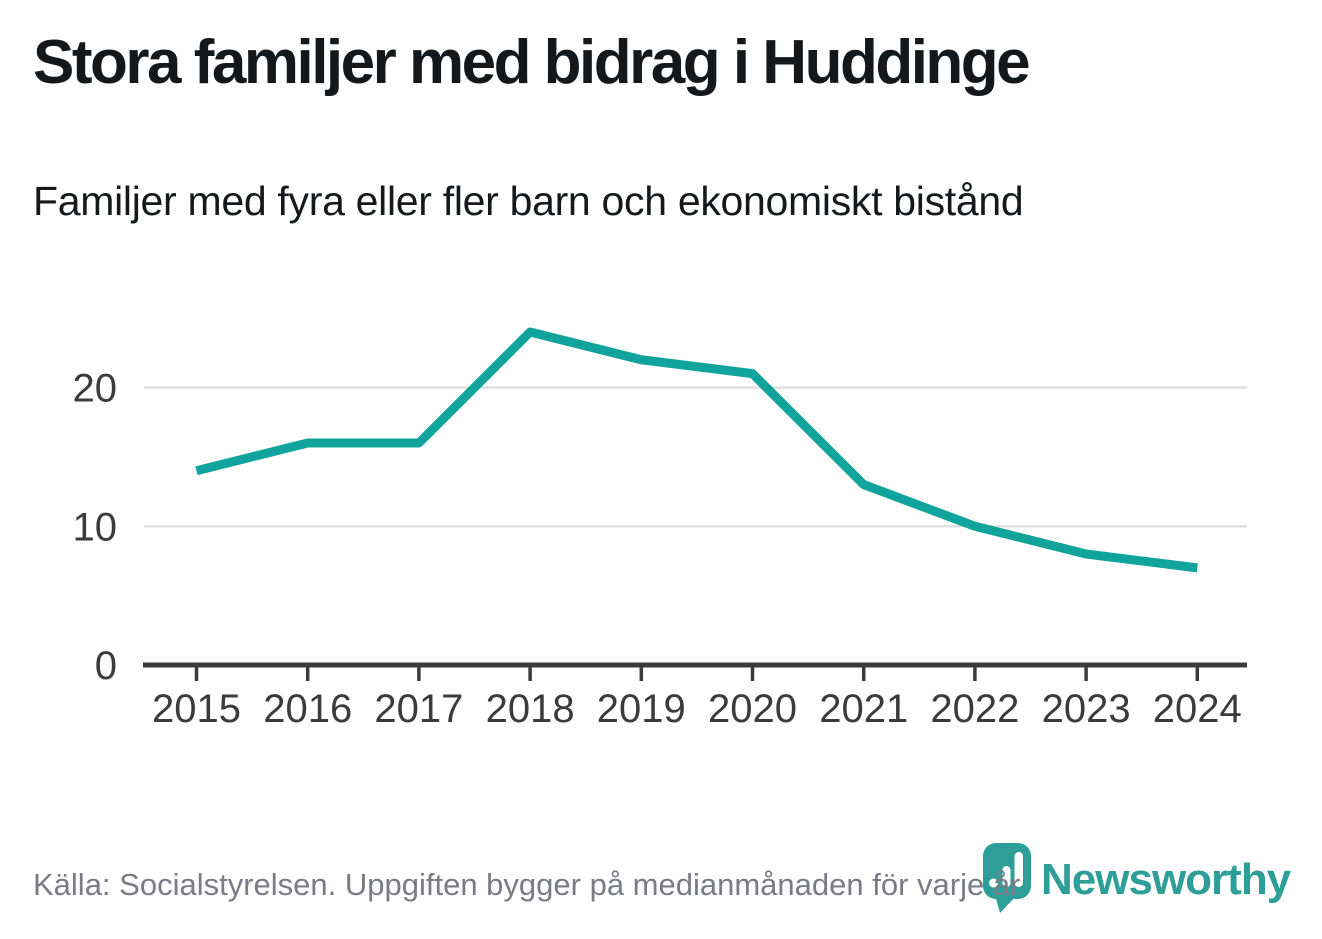 This screenshot has width=1322, height=939. Describe the element at coordinates (1166, 879) in the screenshot. I see `newsworthy-wordmark: Newsworthy` at that location.